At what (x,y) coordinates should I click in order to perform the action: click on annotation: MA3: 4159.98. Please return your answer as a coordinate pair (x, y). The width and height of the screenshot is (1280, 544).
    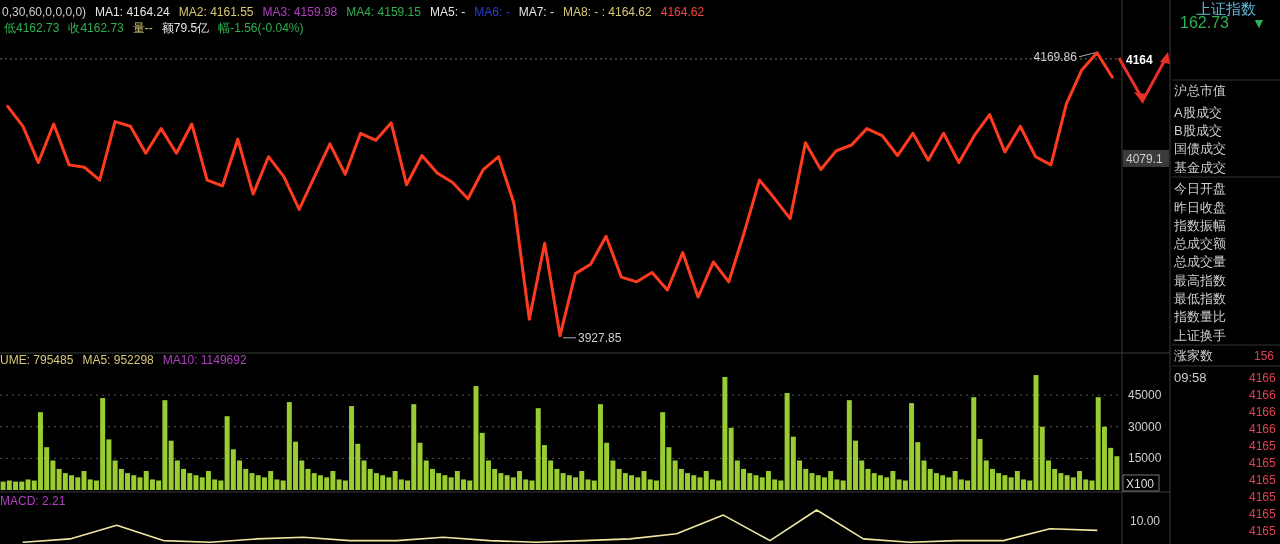
    Looking at the image, I should click on (300, 12).